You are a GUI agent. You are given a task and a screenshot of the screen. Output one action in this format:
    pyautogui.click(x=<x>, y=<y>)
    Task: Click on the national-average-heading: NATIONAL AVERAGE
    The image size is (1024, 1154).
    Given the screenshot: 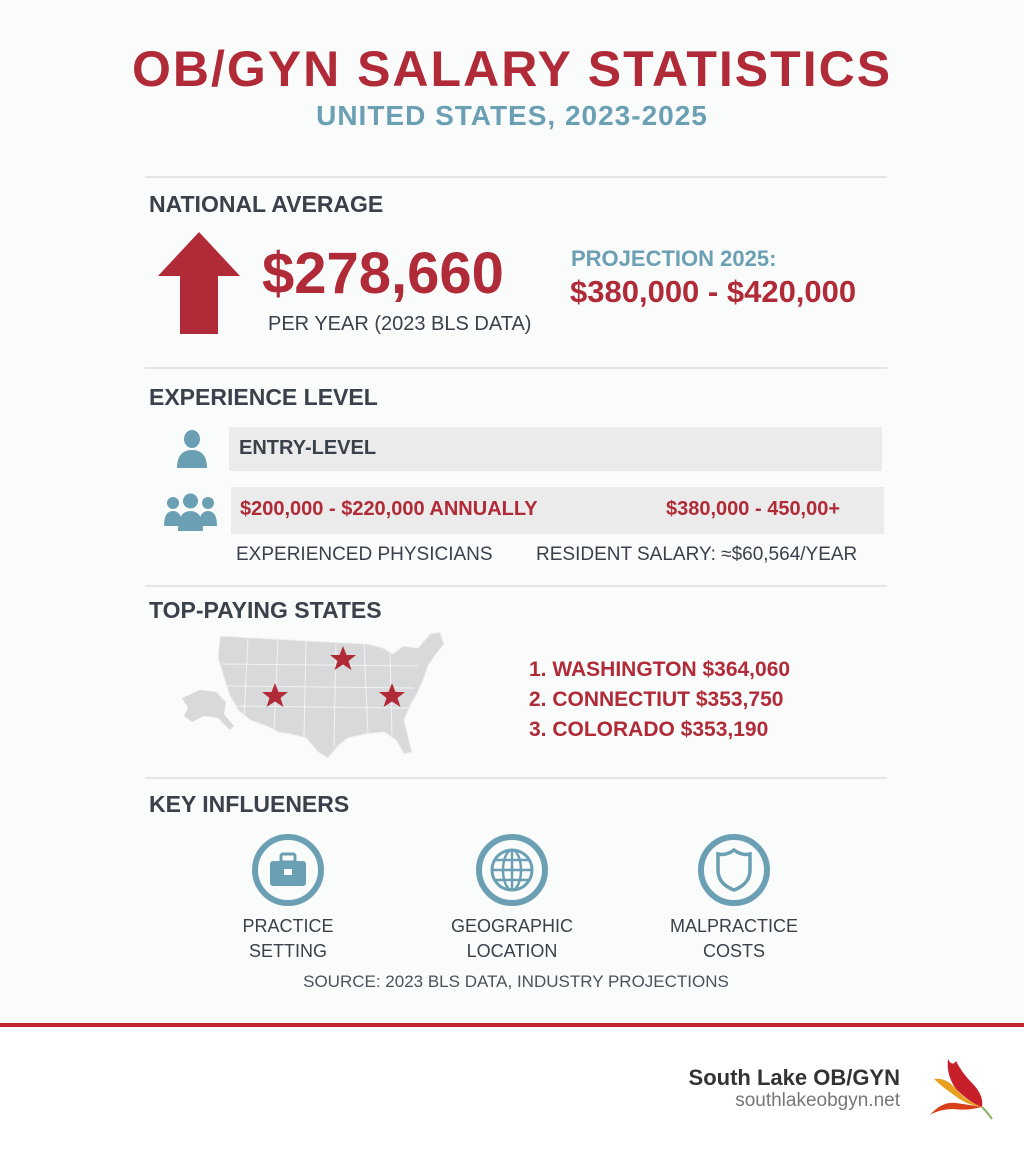 What is the action you would take?
    pyautogui.click(x=266, y=204)
    